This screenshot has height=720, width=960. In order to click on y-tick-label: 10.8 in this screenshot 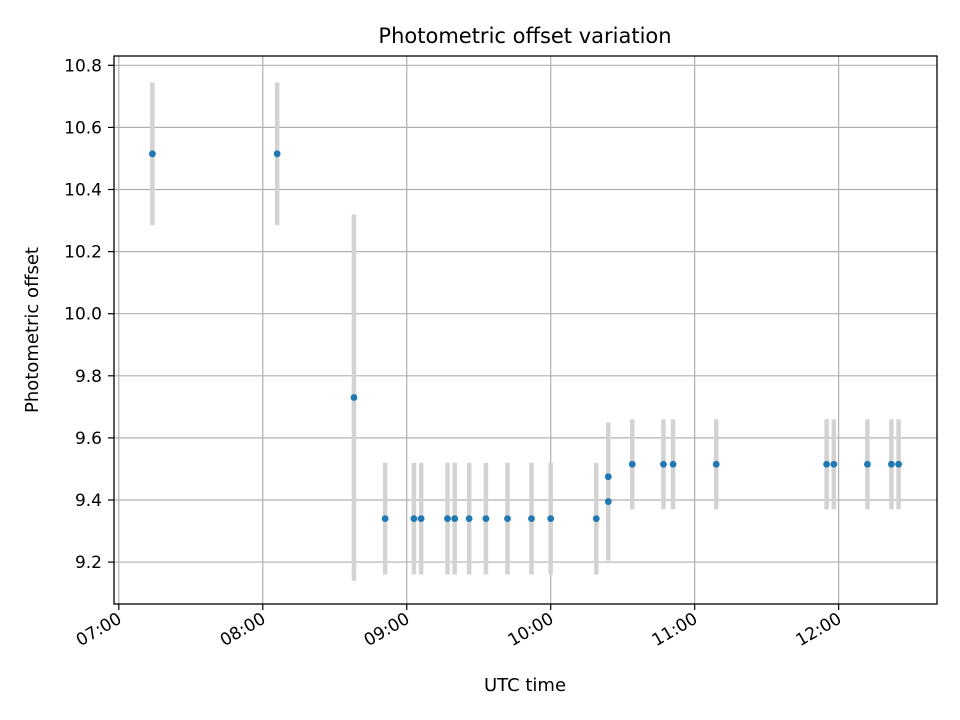, I will do `click(83, 66)`.